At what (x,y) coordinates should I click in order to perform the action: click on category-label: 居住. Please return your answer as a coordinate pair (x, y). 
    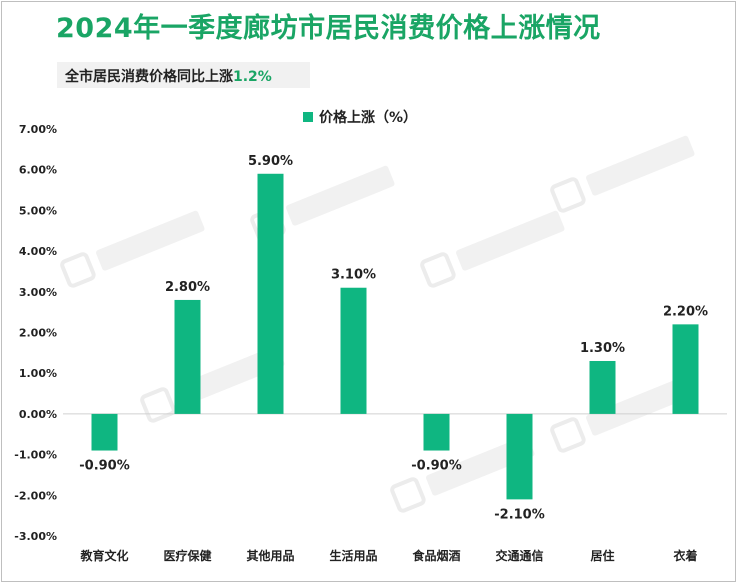
    Looking at the image, I should click on (602, 555).